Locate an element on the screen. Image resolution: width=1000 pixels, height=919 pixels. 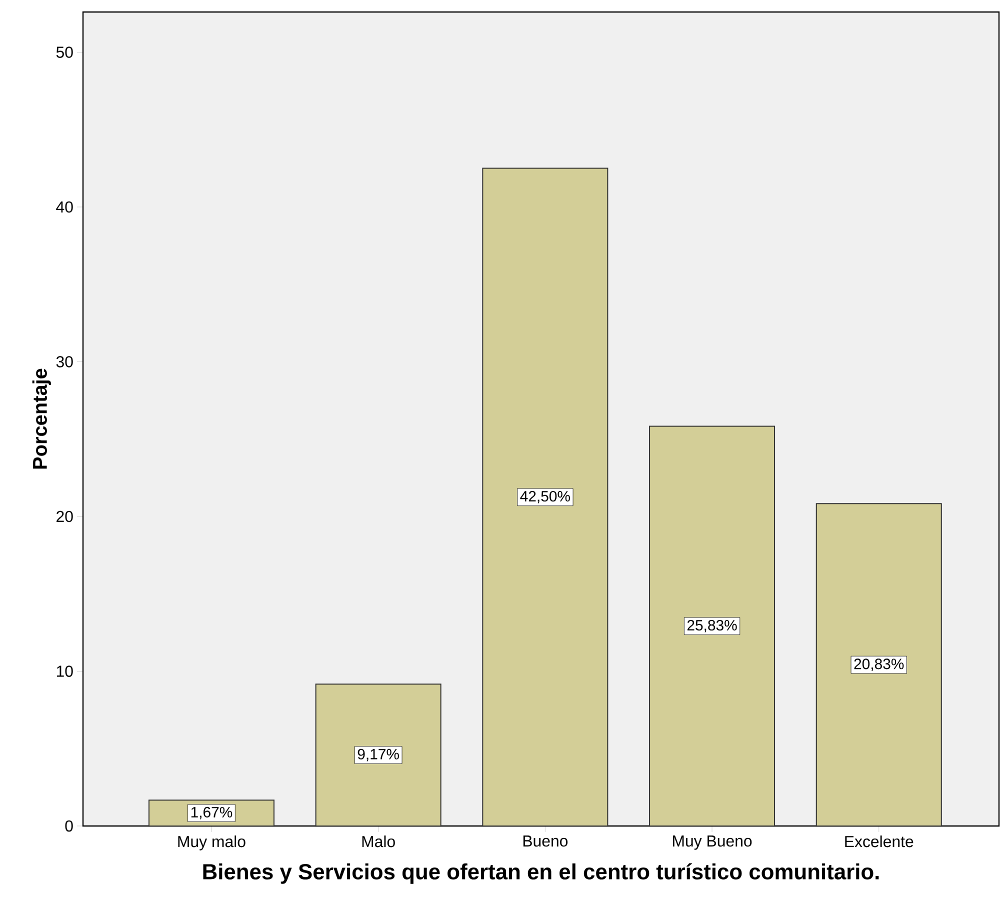
data-label: 9,17% is located at coordinates (378, 755).